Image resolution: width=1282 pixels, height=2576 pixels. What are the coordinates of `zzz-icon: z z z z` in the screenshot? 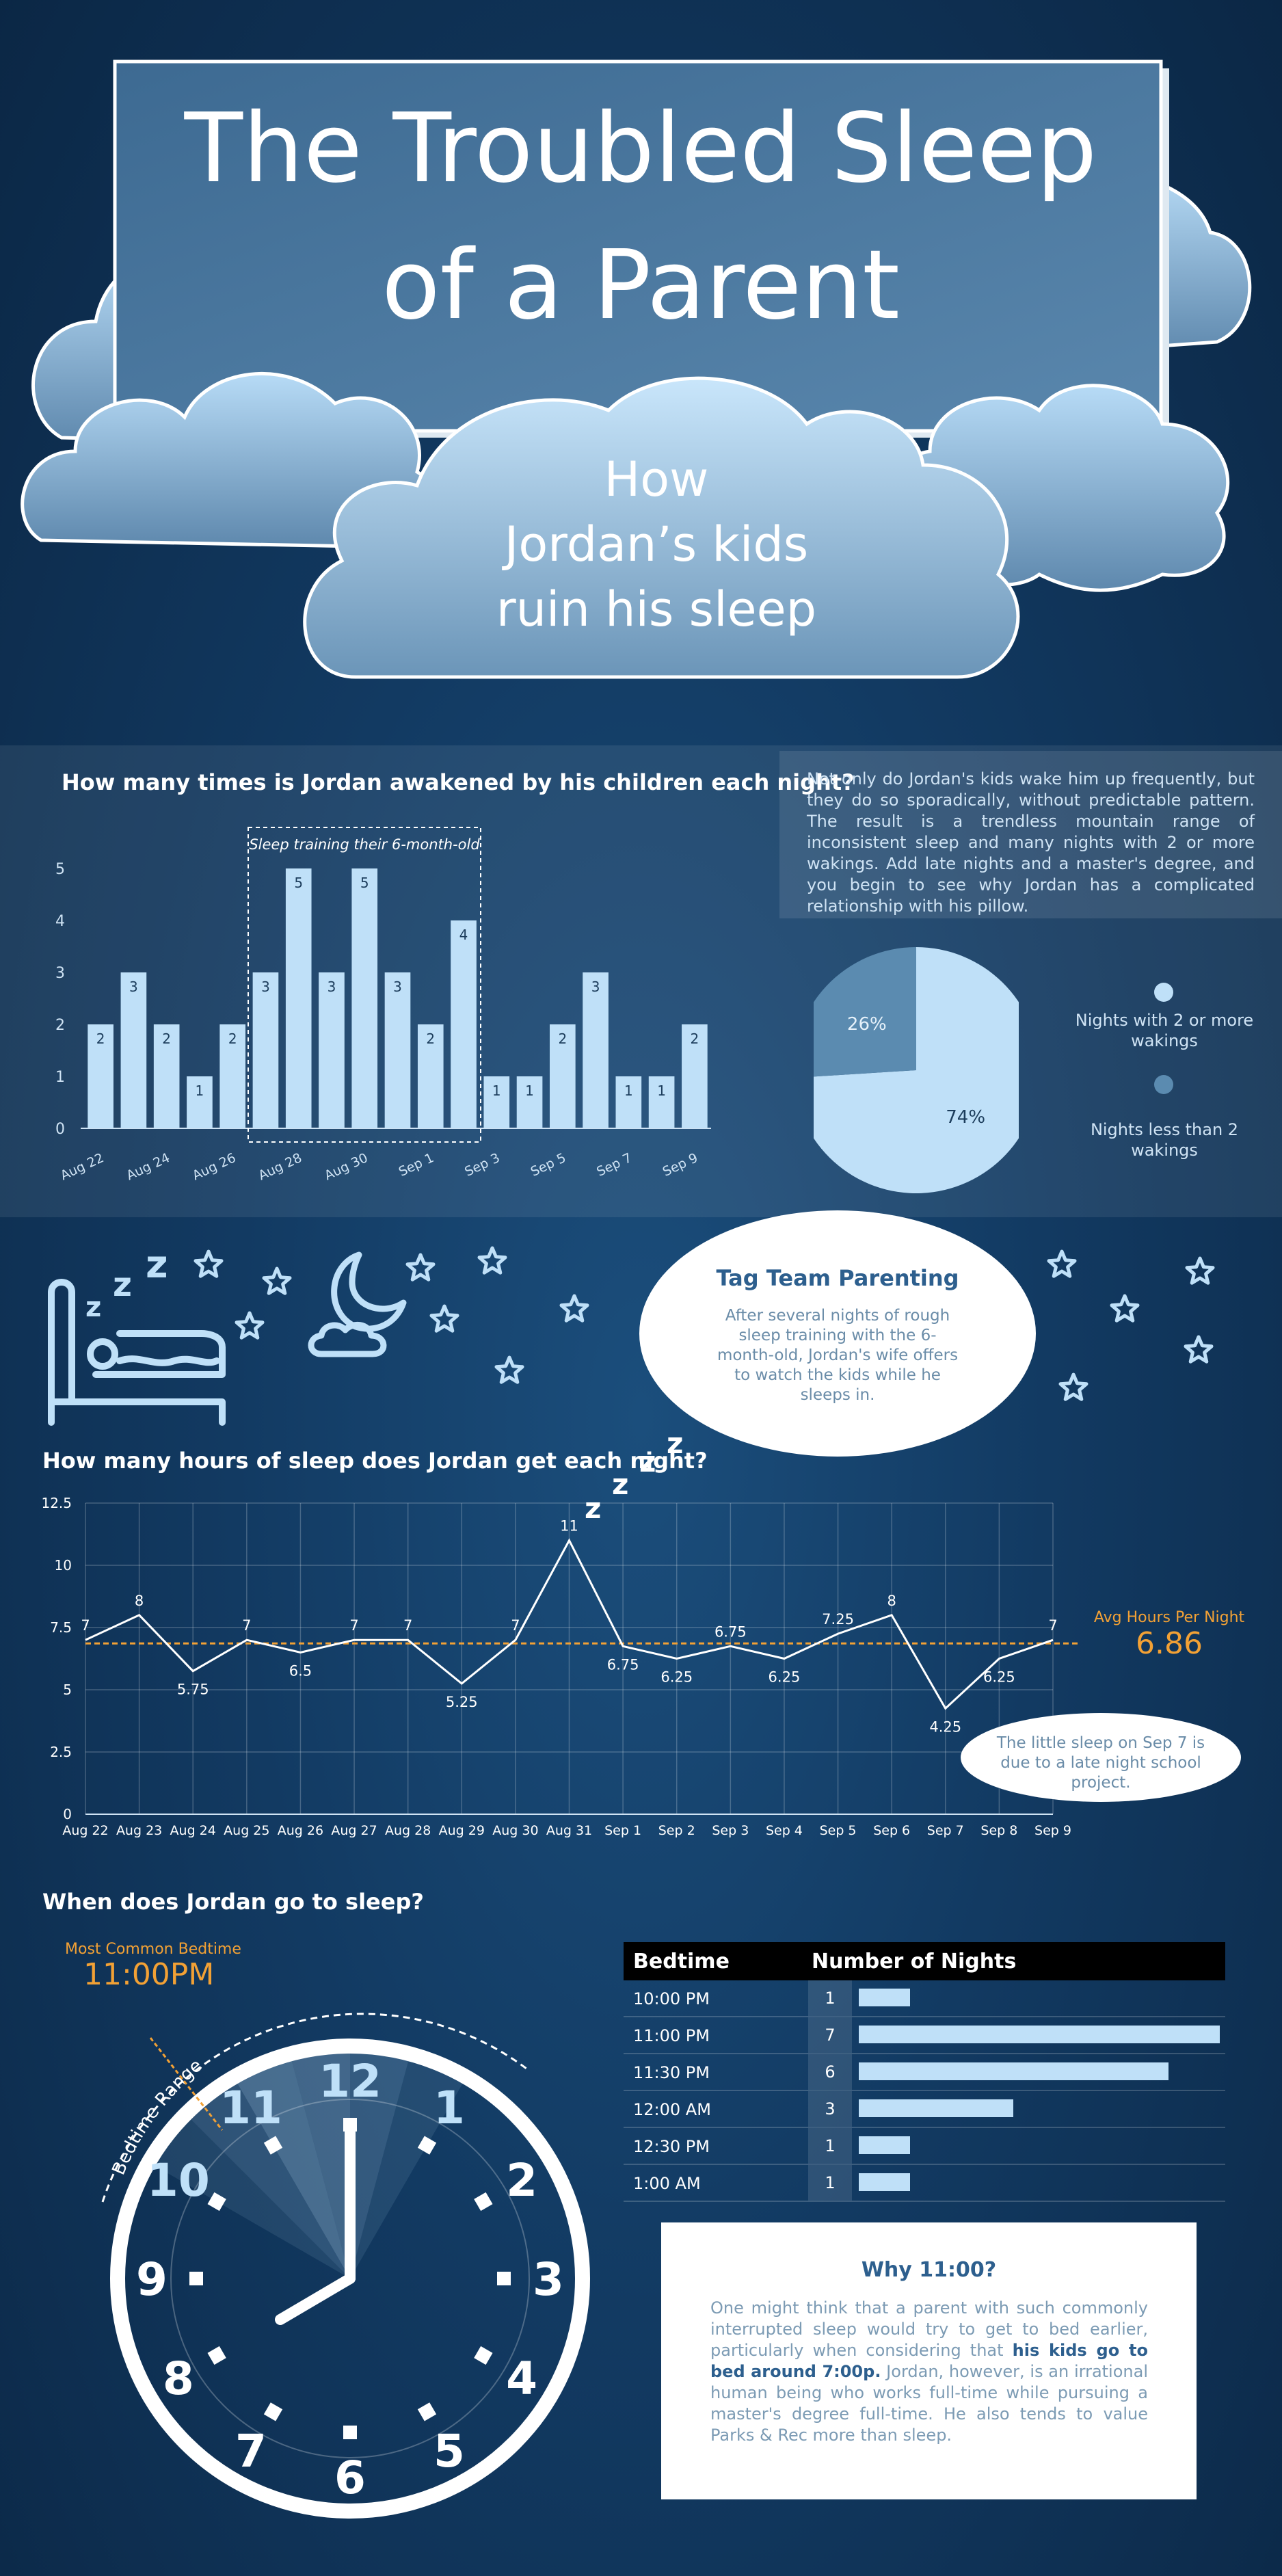 It's located at (634, 1477).